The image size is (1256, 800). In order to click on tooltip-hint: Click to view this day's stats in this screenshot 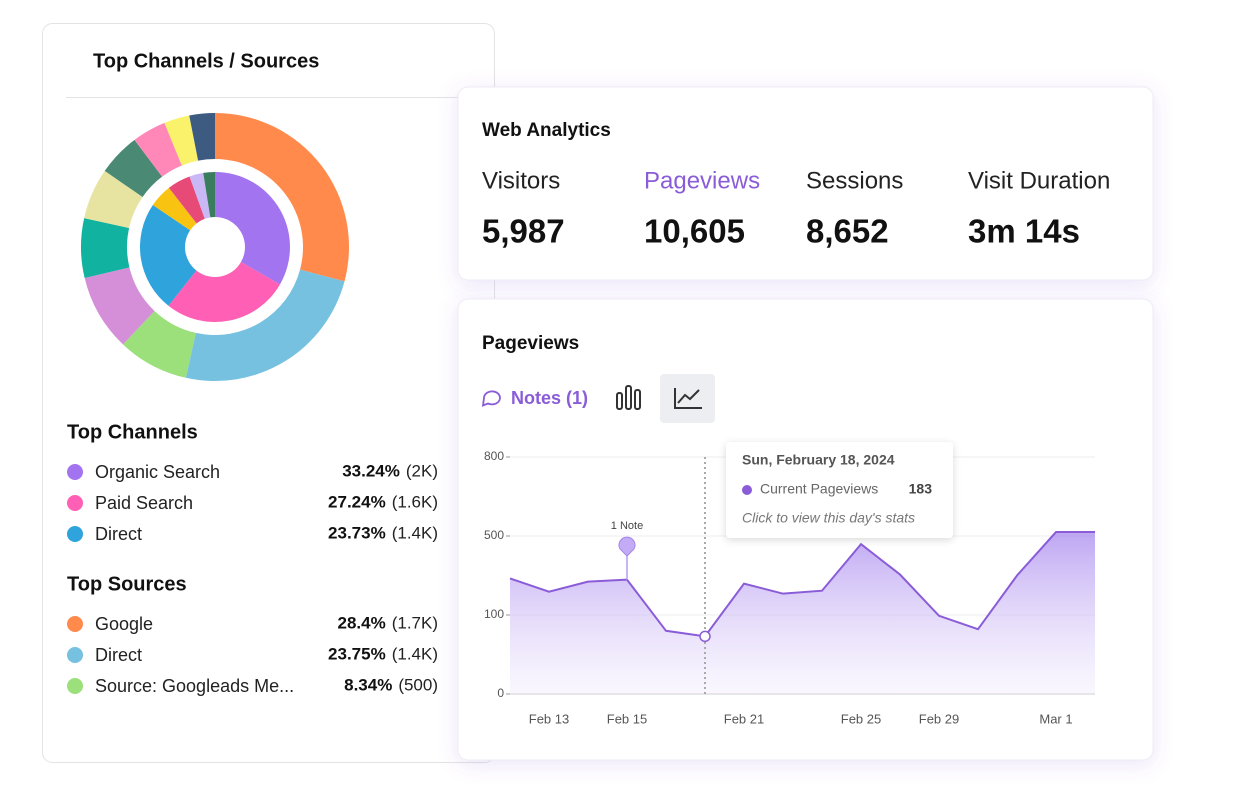, I will do `click(828, 518)`.